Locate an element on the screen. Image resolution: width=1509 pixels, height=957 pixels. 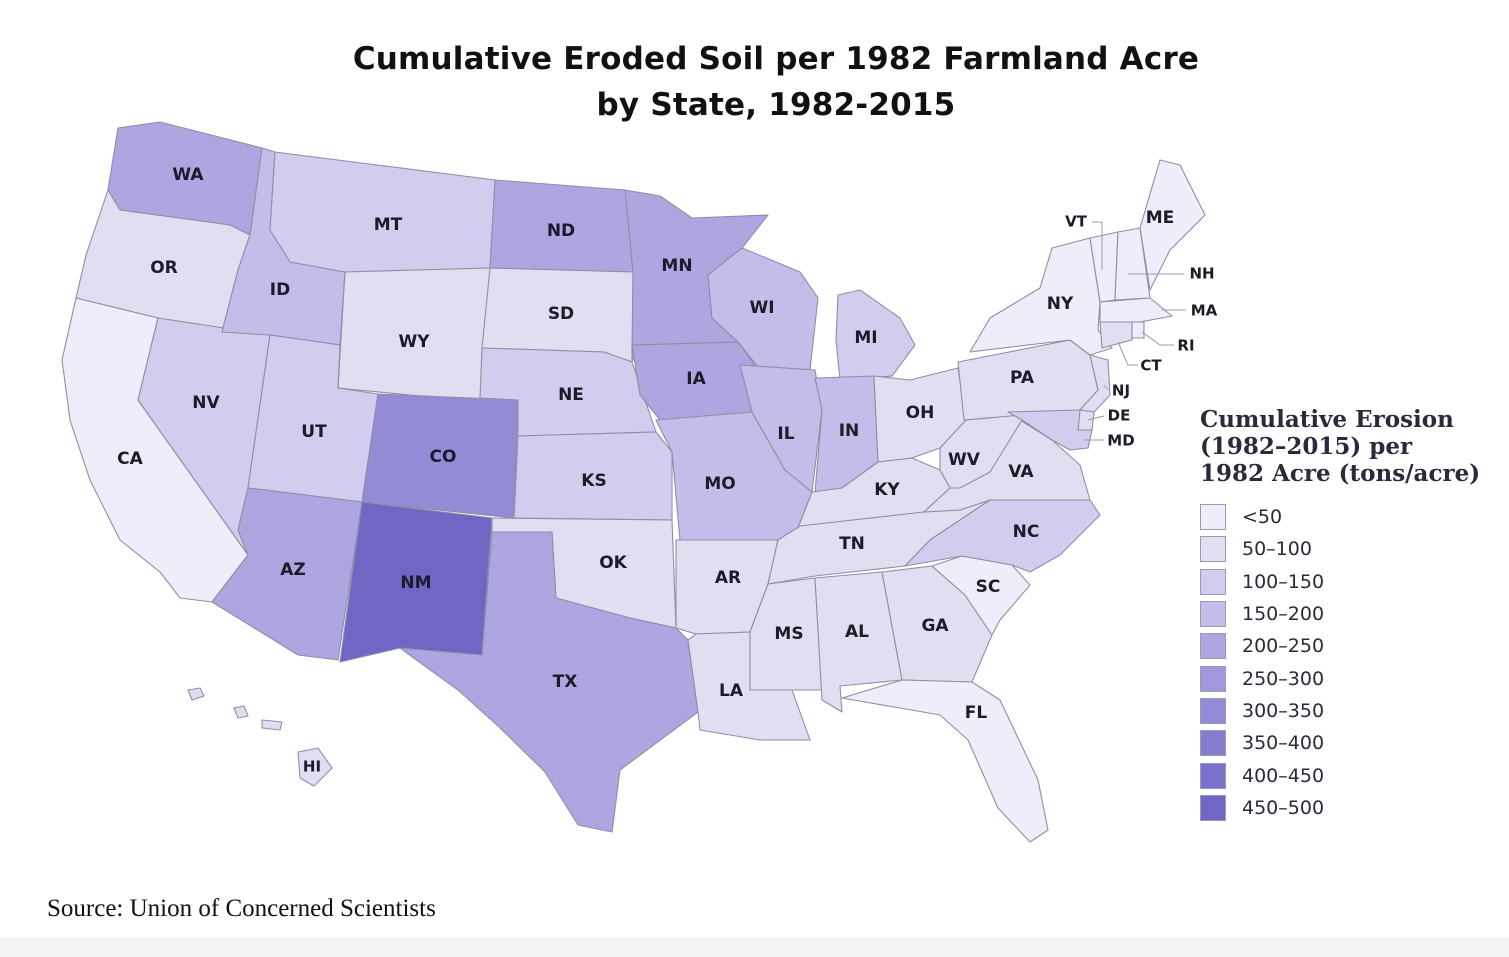
state-mi is located at coordinates (875, 335).